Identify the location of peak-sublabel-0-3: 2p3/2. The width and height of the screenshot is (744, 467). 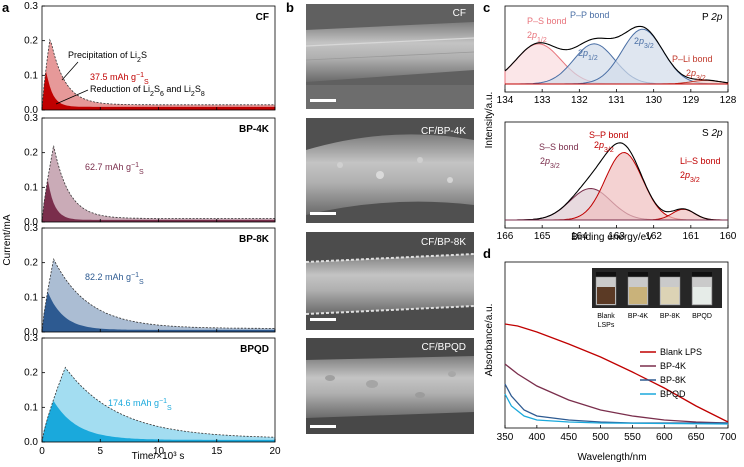
(696, 75).